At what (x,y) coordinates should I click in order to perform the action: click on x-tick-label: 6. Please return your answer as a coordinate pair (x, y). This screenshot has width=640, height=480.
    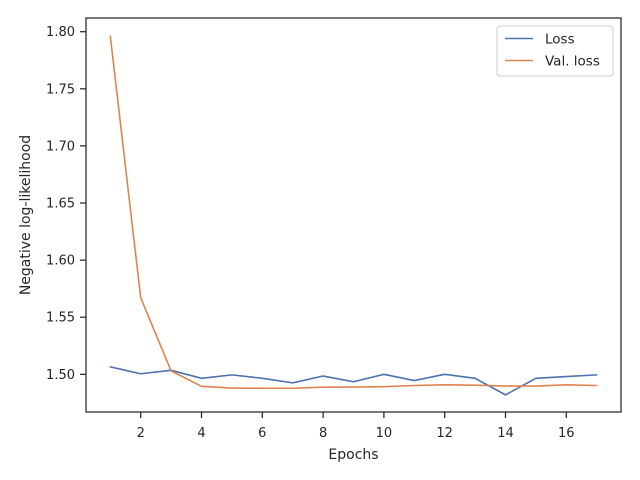
    Looking at the image, I should click on (262, 433).